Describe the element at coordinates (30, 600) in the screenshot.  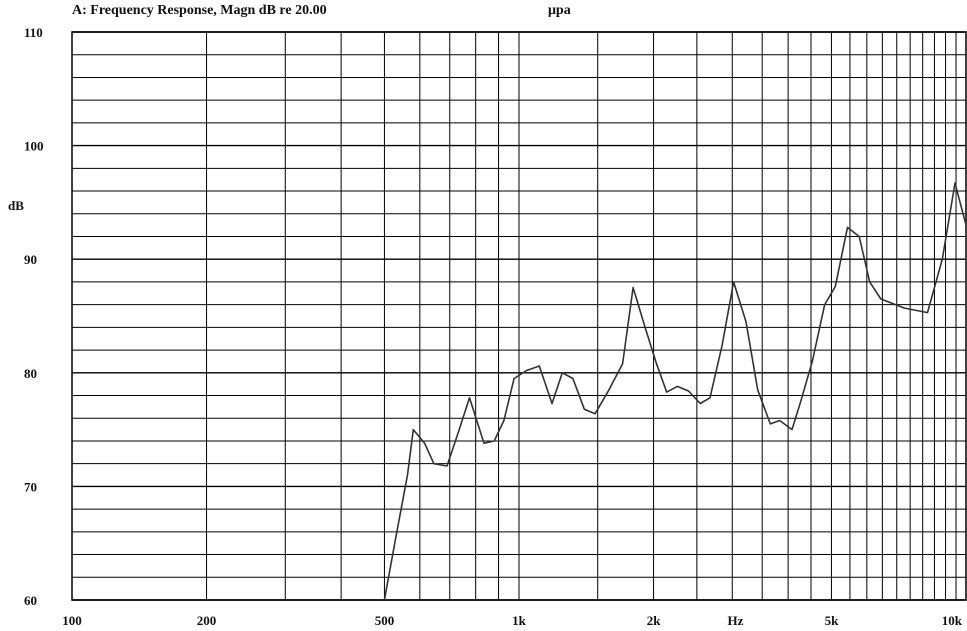
I see `y-tick-label: 60` at that location.